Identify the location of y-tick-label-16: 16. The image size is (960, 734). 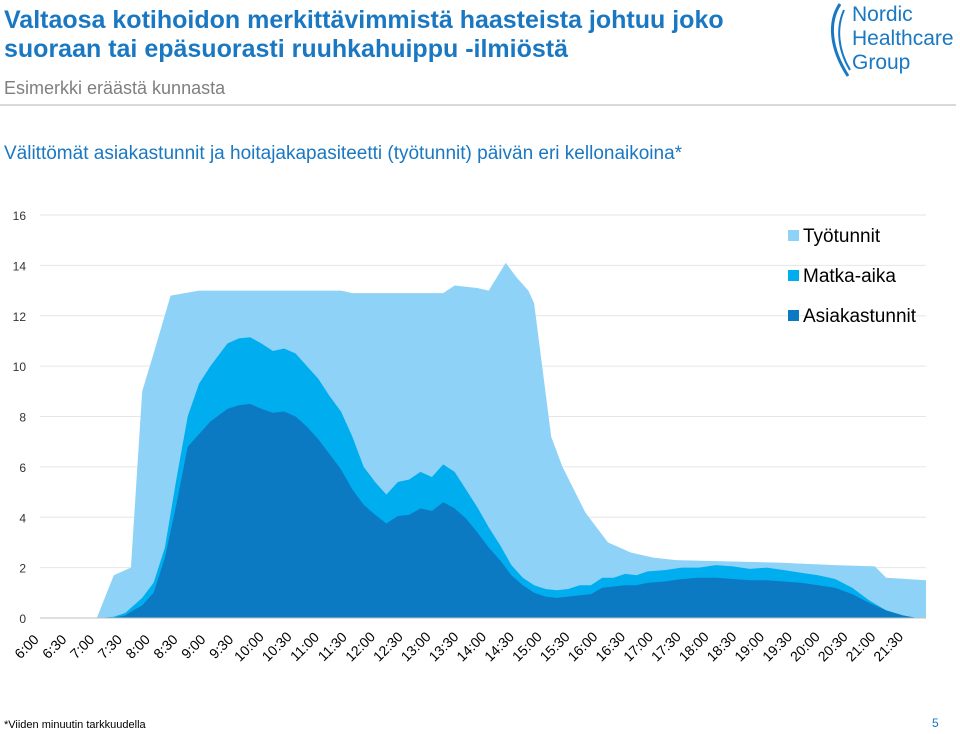
(20, 216).